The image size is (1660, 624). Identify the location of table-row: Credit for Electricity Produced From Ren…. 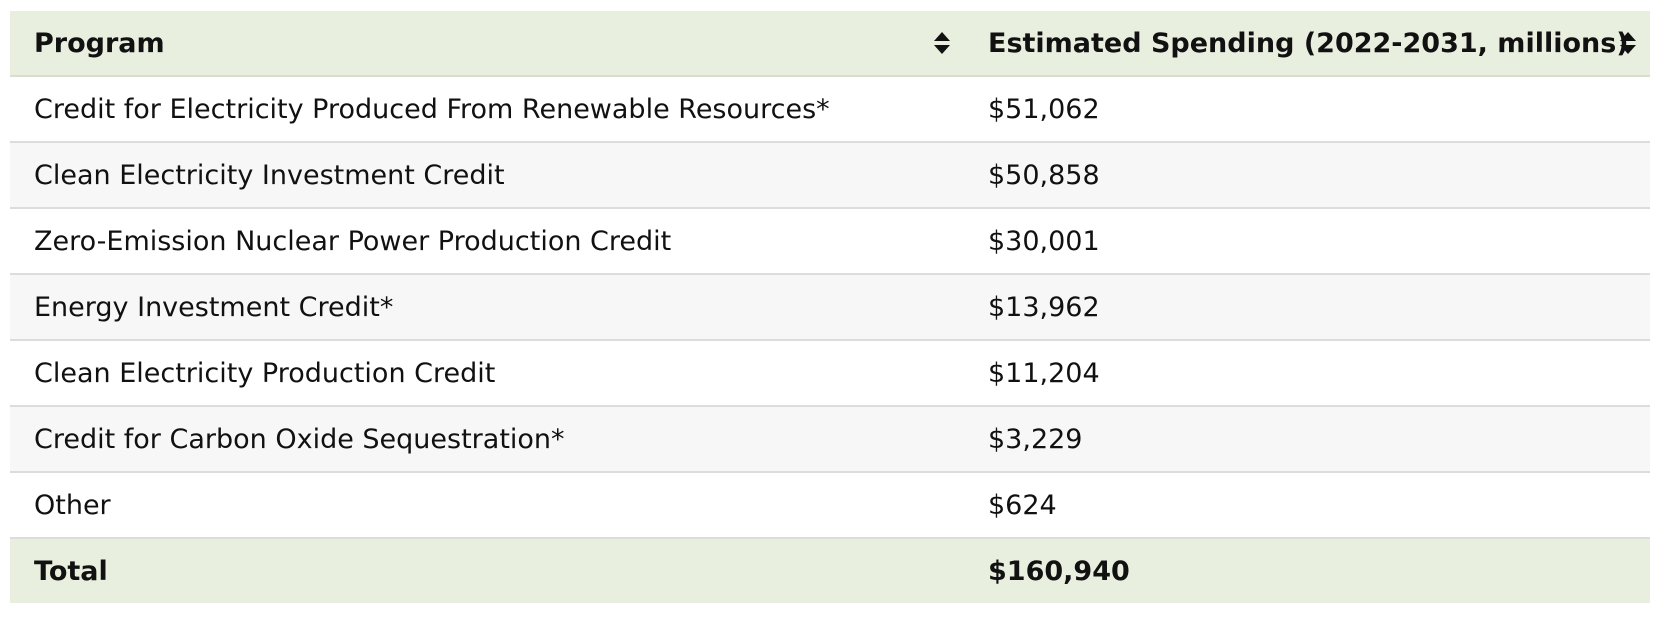
(830, 110).